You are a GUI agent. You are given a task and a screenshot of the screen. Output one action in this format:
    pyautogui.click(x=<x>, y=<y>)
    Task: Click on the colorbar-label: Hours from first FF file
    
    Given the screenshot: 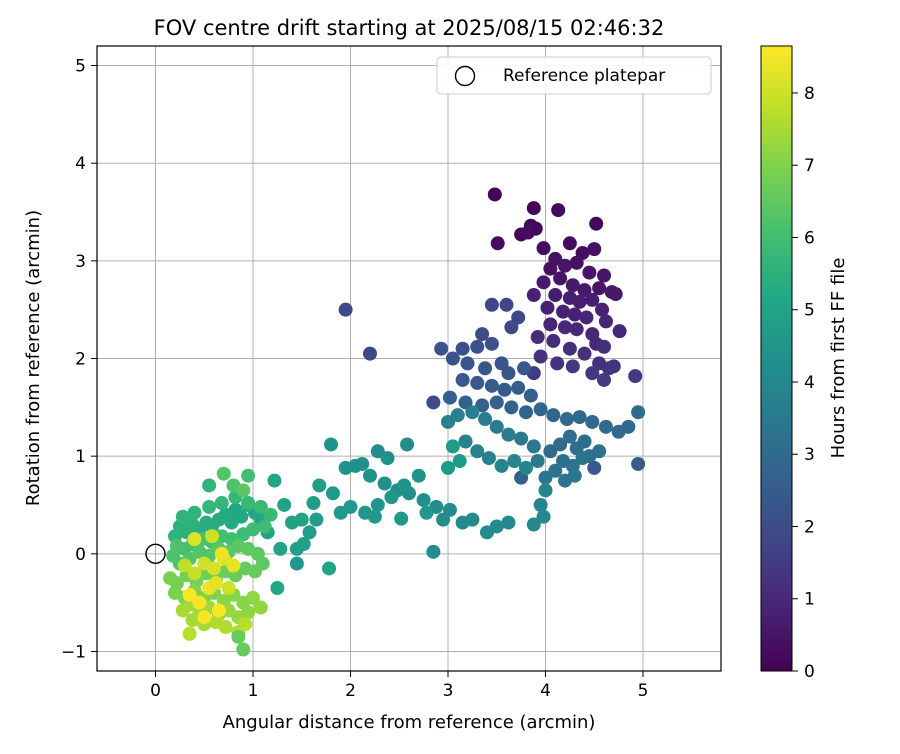 What is the action you would take?
    pyautogui.click(x=838, y=358)
    